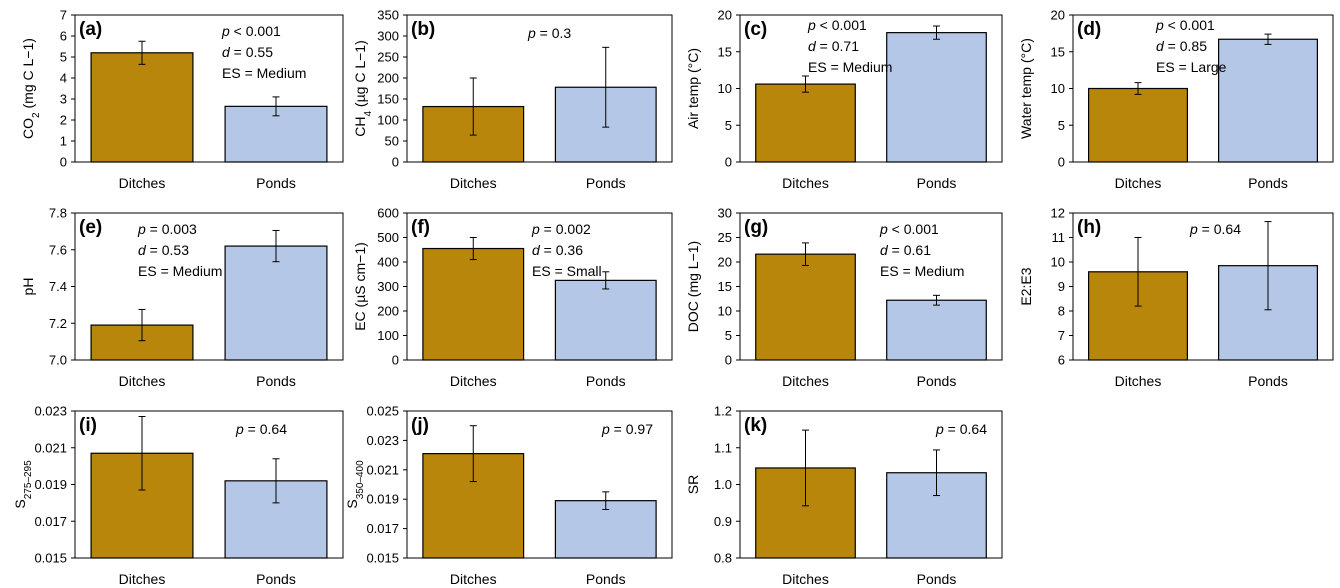 Image resolution: width=1340 pixels, height=588 pixels. What do you see at coordinates (1176, 297) in the screenshot?
I see `chart-panel: 6 7 8 9 10 11 12 E2:E3 Ditches Ponds (h) p = 0.64` at bounding box center [1176, 297].